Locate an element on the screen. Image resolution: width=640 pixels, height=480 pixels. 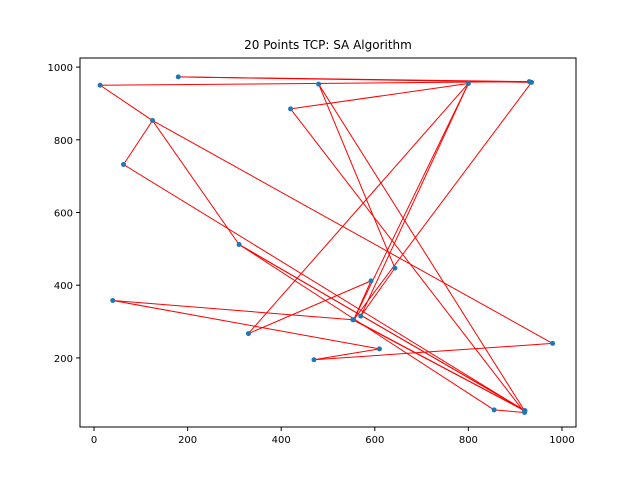
y-tick-label: 800 is located at coordinates (63, 141).